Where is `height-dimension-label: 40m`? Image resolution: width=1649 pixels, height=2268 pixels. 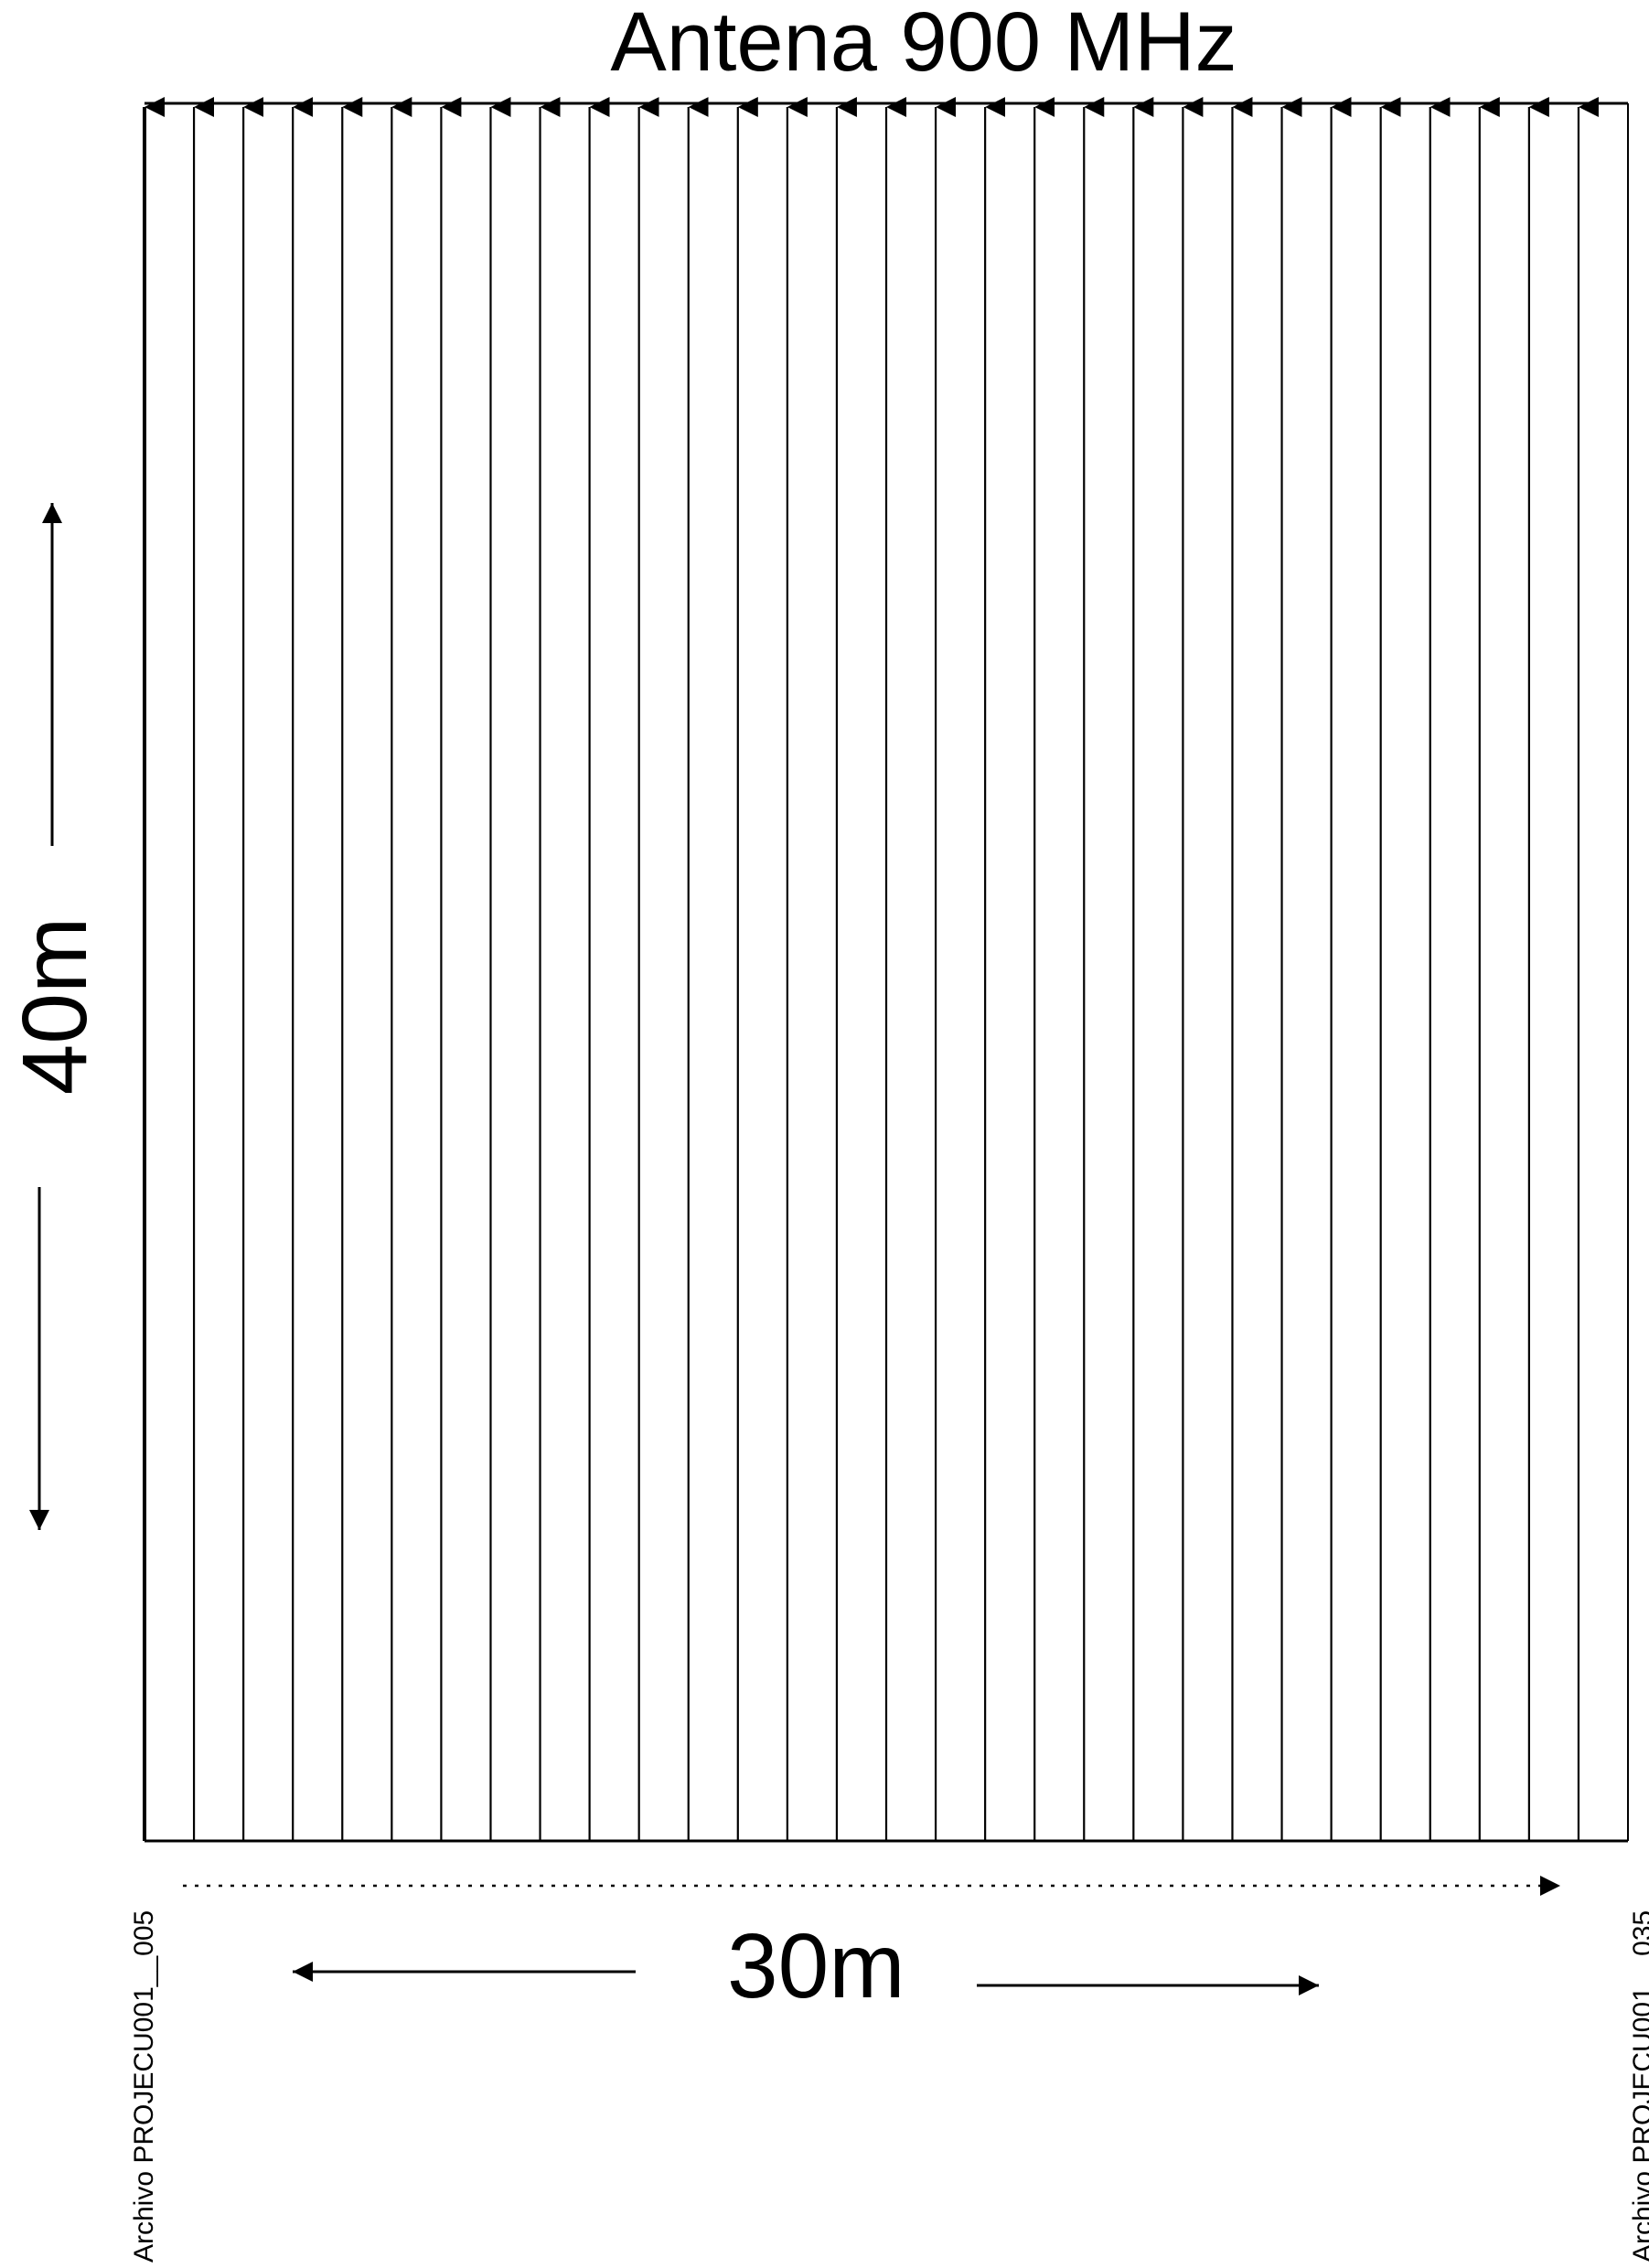
height-dimension-label: 40m is located at coordinates (55, 1006).